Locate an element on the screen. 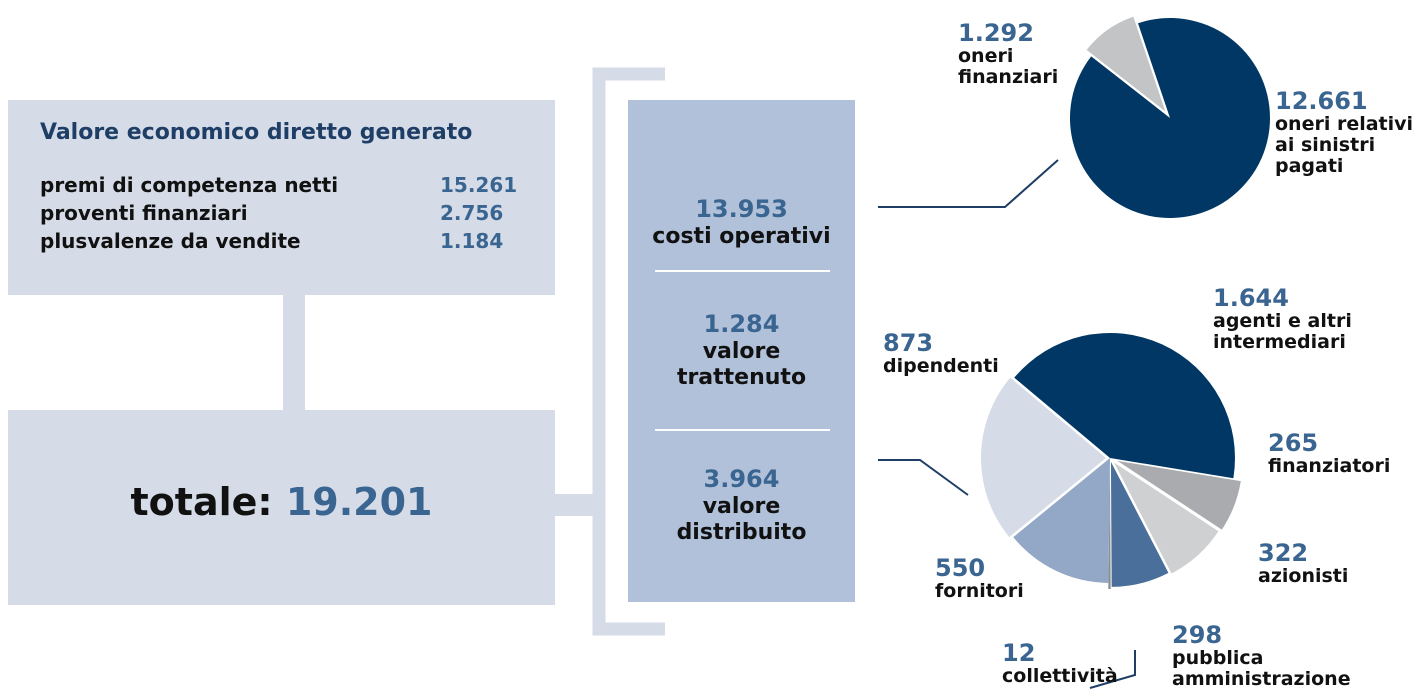 This screenshot has height=698, width=1422. generated-title: Valore economico diretto generato is located at coordinates (256, 132).